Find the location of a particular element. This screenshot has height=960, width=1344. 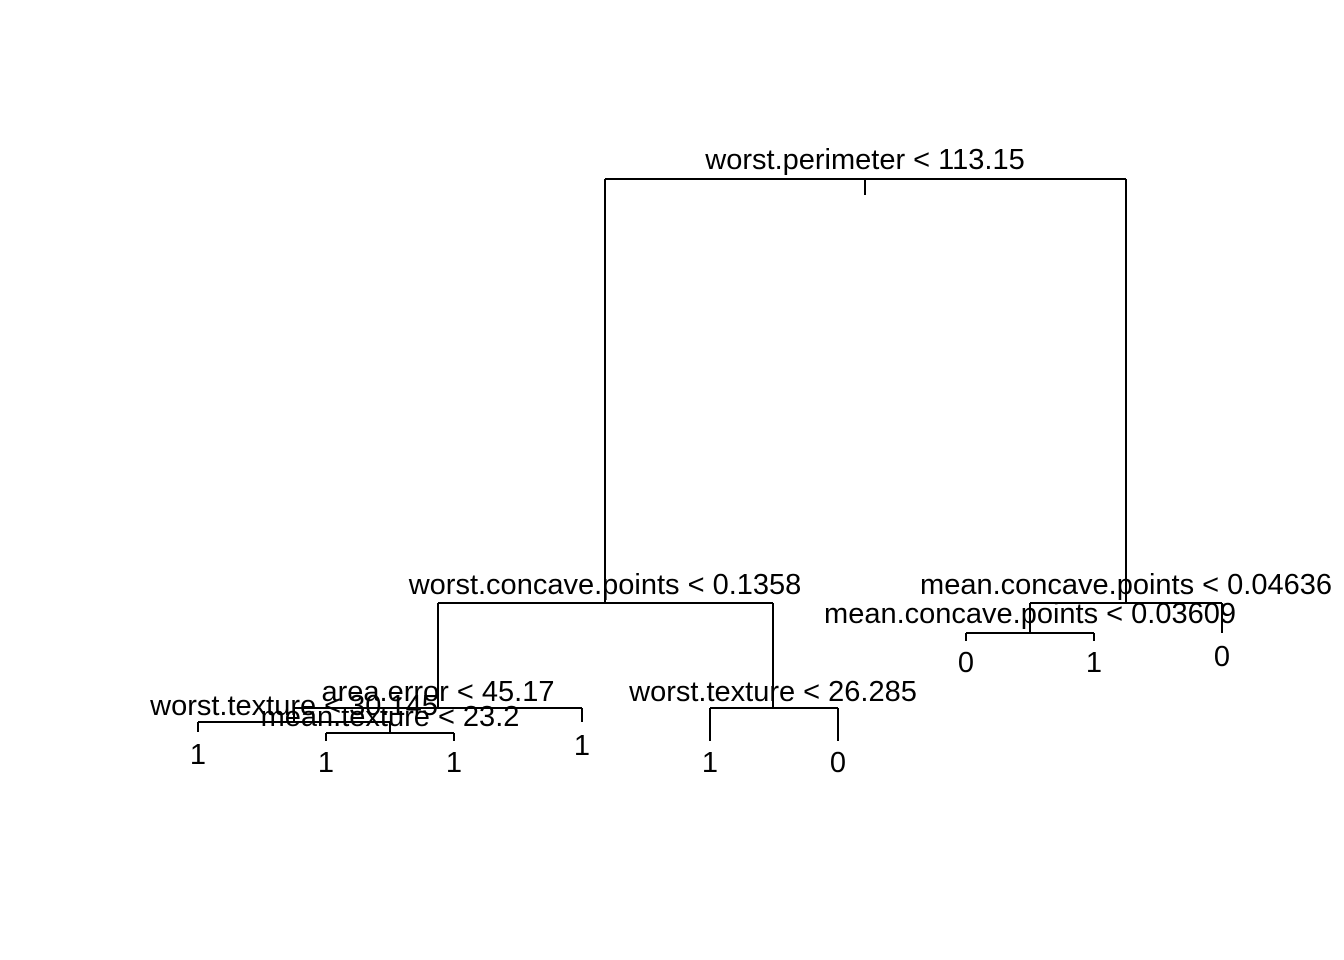

split-label-area-error: area.error < 45.17 is located at coordinates (438, 692).